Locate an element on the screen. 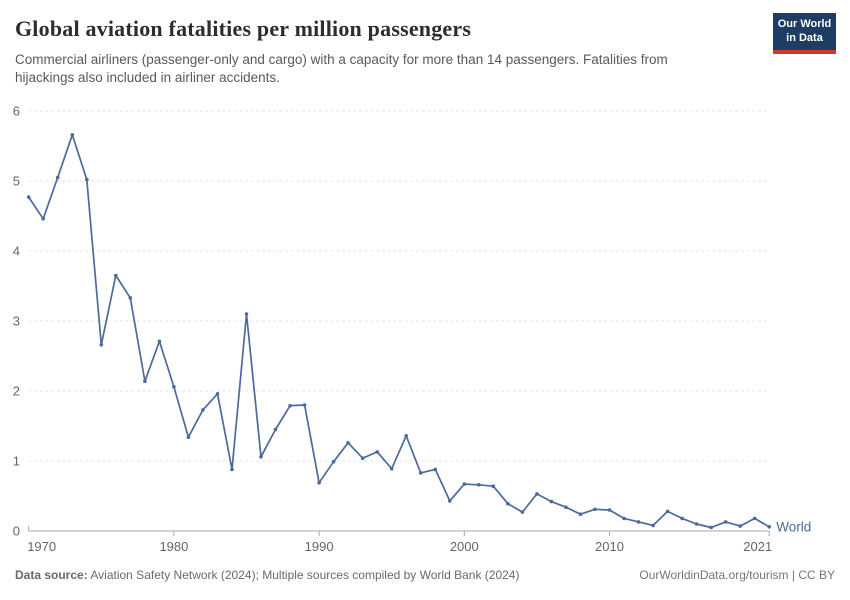 The width and height of the screenshot is (850, 600). data-point-1971 is located at coordinates (43, 219).